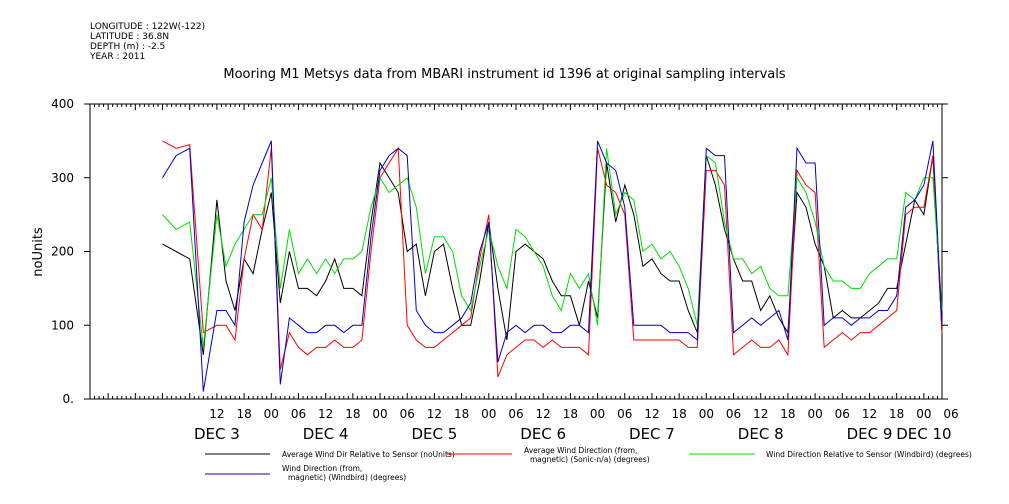 This screenshot has width=1009, height=504. Describe the element at coordinates (870, 434) in the screenshot. I see `x-day-label: DEC 9` at that location.